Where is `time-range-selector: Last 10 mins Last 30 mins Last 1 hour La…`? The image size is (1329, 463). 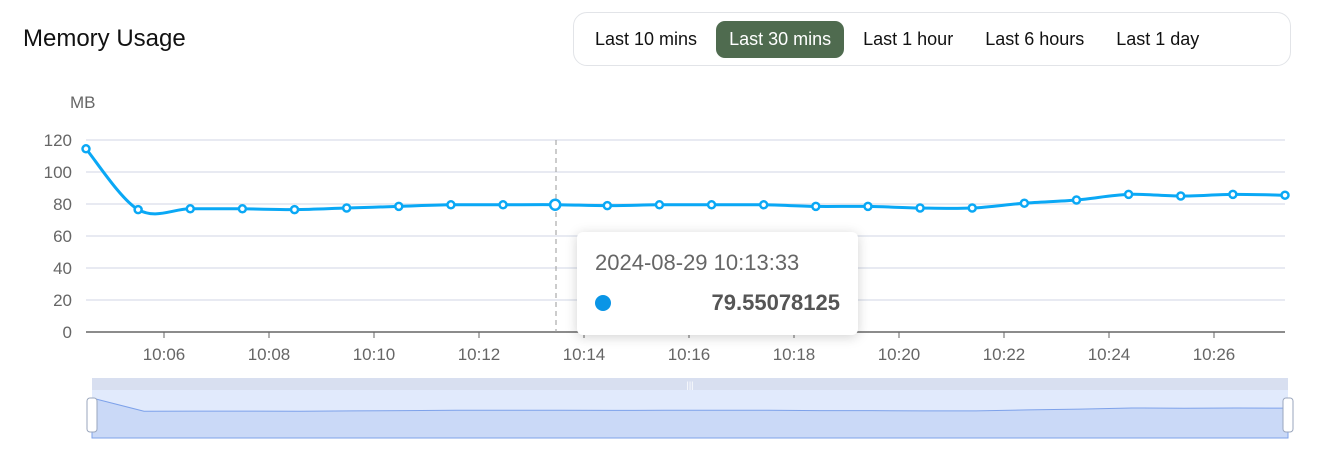
time-range-selector: Last 10 mins Last 30 mins Last 1 hour La… is located at coordinates (932, 39).